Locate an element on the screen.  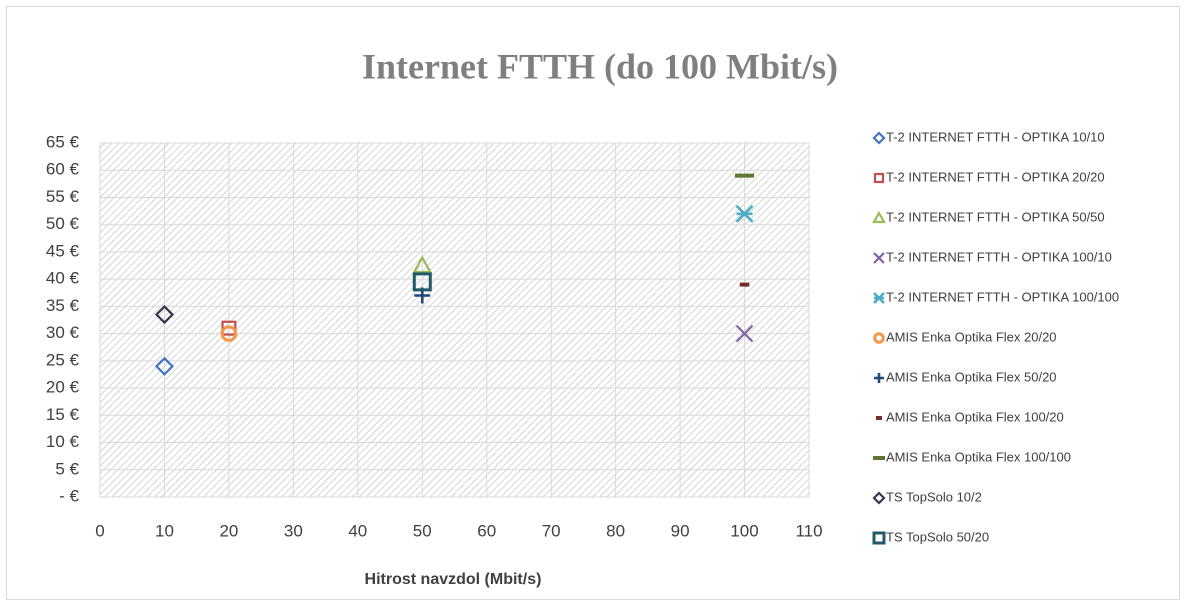
y-tick-label: 50 € is located at coordinates (63, 223).